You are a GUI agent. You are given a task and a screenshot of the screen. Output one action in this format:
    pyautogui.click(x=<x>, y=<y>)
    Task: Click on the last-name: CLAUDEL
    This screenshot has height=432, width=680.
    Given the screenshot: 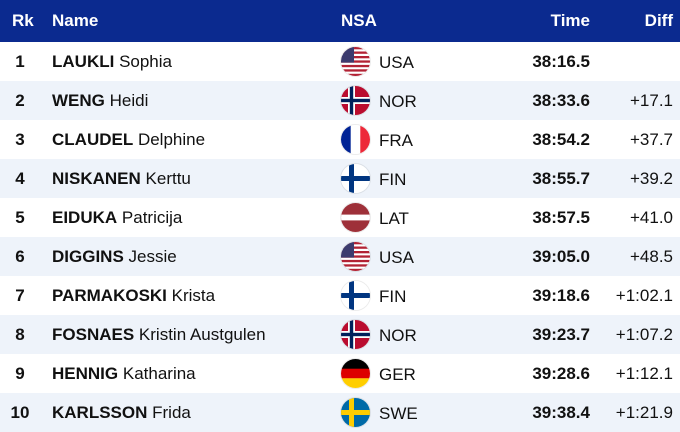 What is the action you would take?
    pyautogui.click(x=93, y=139)
    